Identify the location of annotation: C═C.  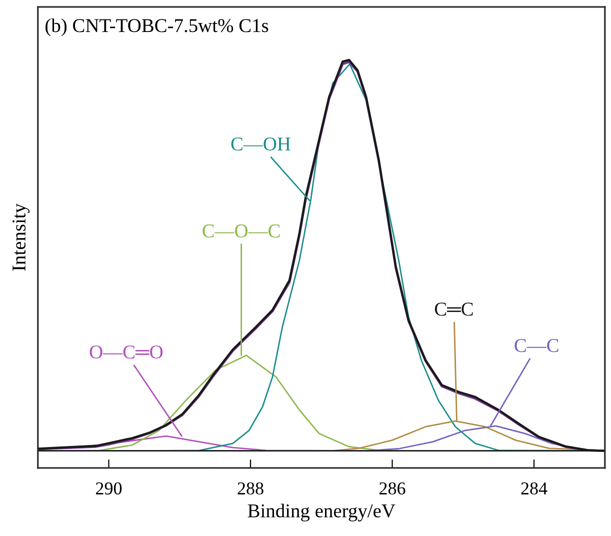
(453, 309).